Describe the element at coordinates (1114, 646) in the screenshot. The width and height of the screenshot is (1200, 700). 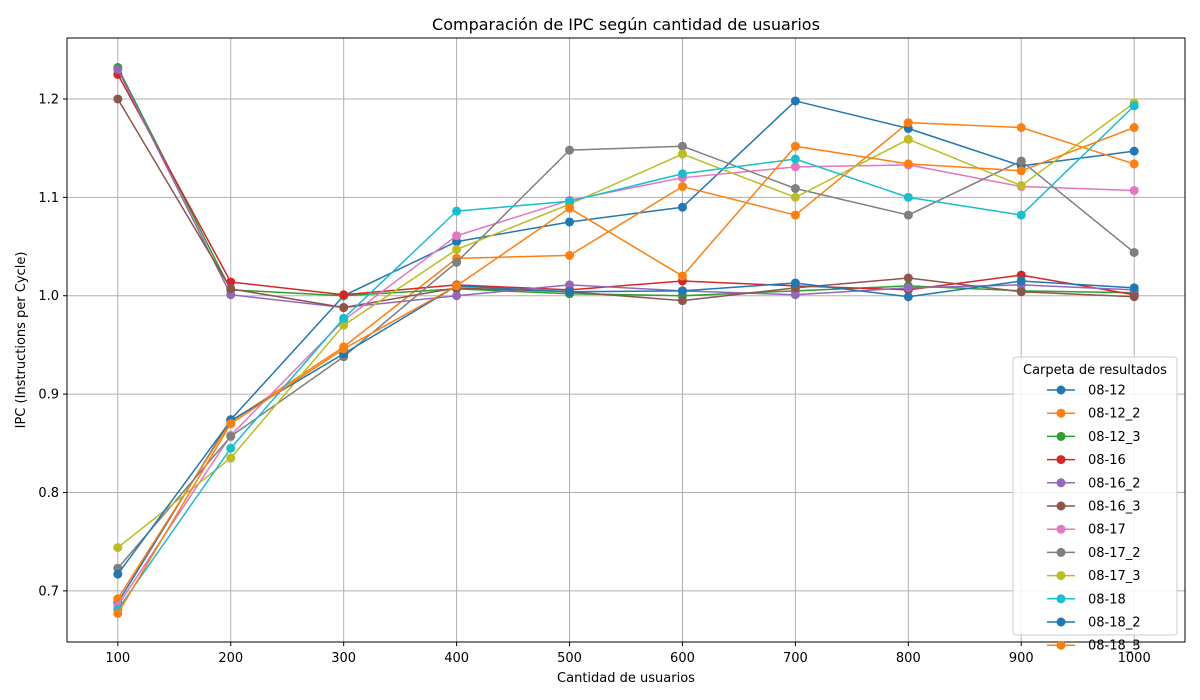
I see `legend-label: 08-18_3` at that location.